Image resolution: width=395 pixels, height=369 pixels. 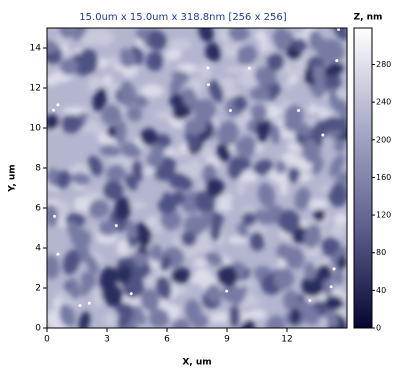 I want to click on colorbar-tick-label: 240, so click(x=383, y=102).